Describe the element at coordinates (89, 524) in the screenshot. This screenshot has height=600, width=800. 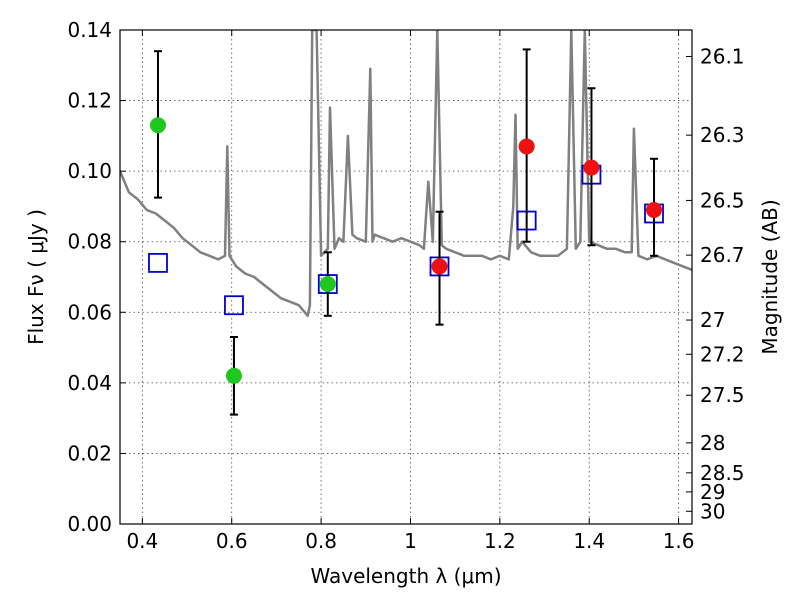
I see `y-tick-label: 0.00` at that location.